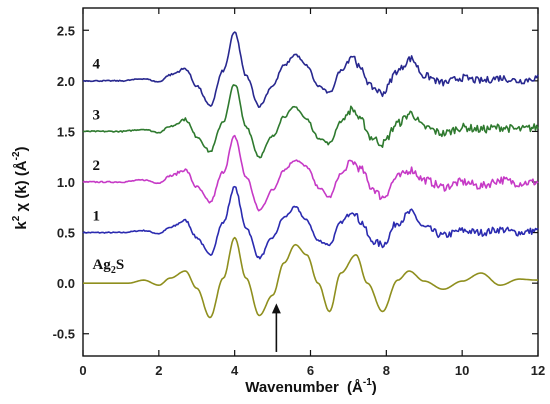 This screenshot has width=550, height=404. I want to click on x-tick-label: 12, so click(538, 370).